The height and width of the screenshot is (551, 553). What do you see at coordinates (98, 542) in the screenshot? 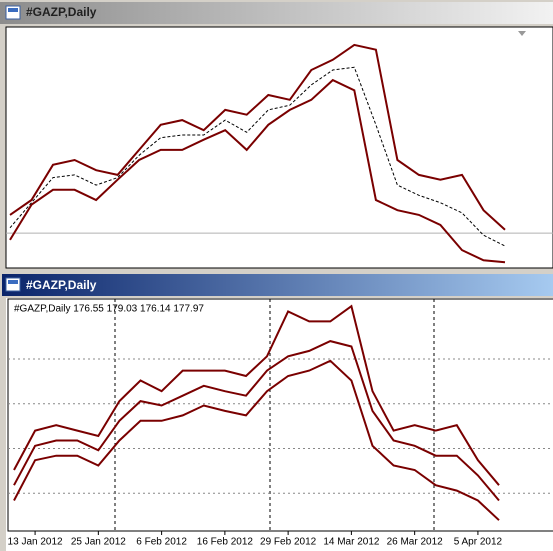
I see `x-tick-label: 25 Jan 2012` at bounding box center [98, 542].